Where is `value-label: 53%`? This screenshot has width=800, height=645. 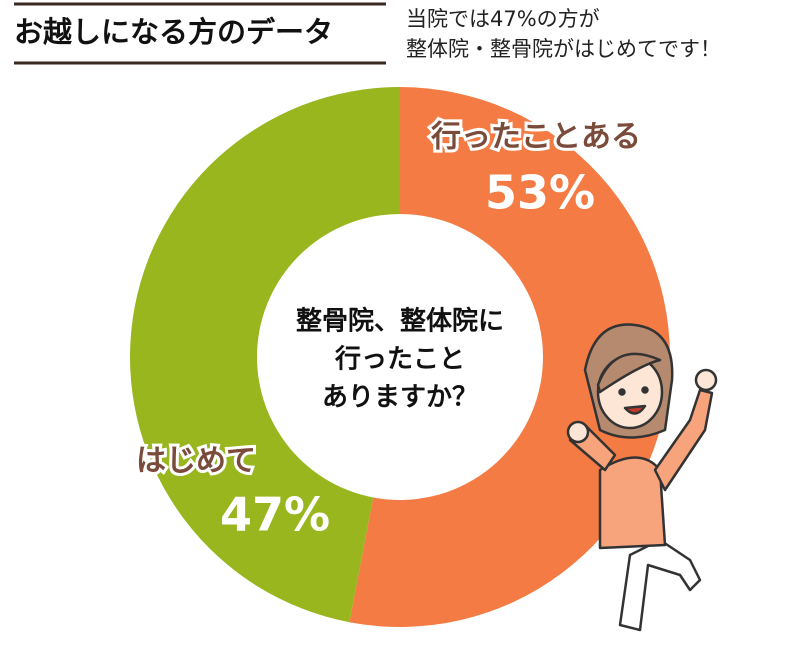 value-label: 53% is located at coordinates (540, 193).